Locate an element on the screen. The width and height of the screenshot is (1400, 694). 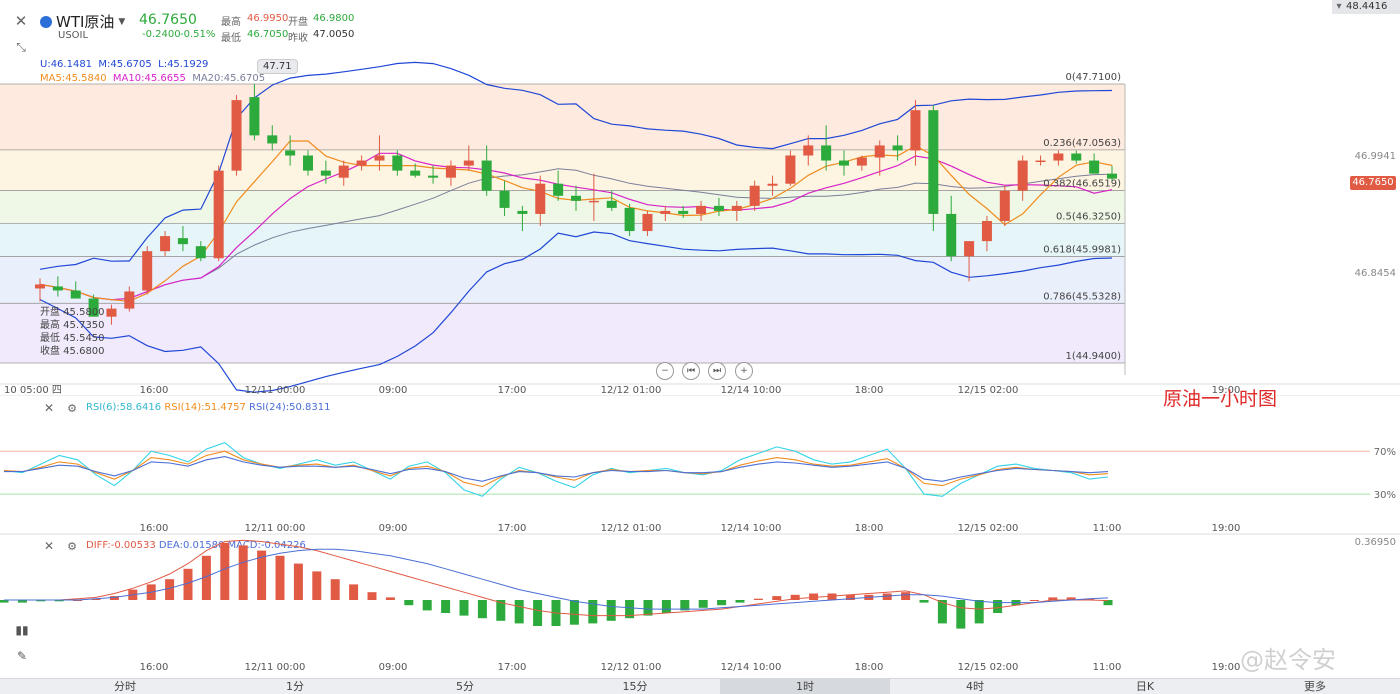
rsi-settings-icon: ⚙ is located at coordinates (72, 408).